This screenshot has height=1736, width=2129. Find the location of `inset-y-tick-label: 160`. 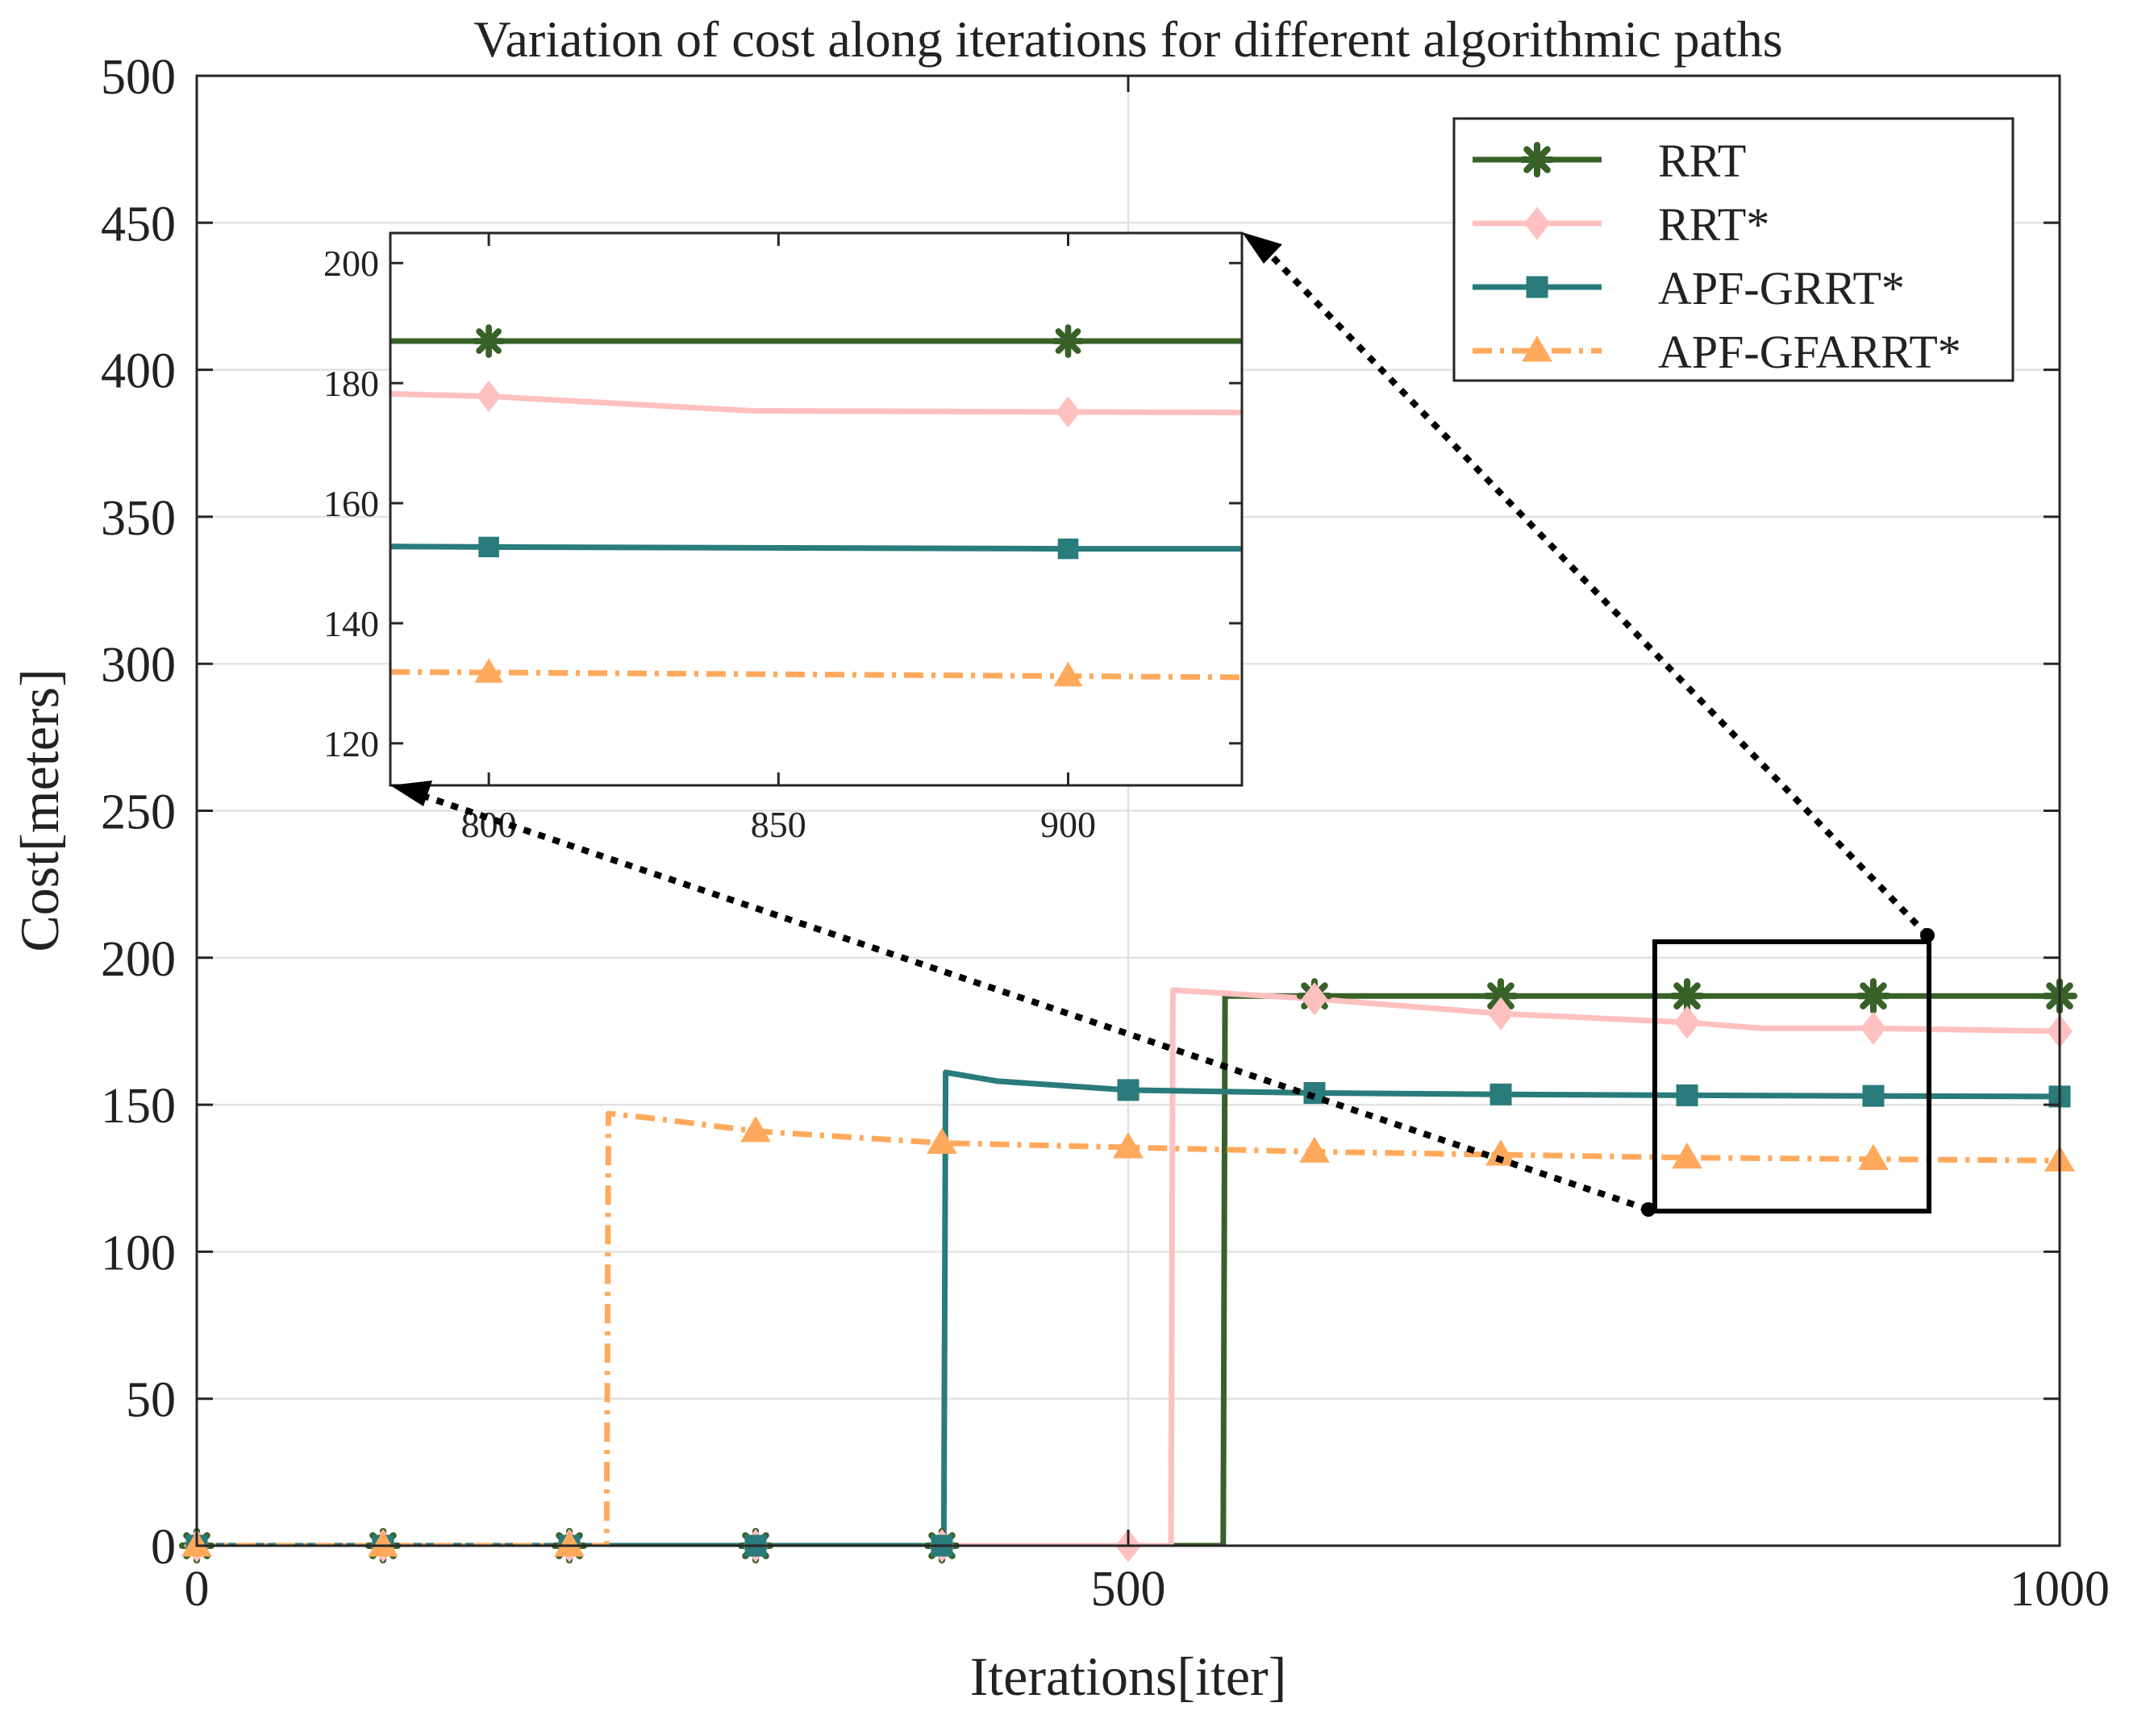

inset-y-tick-label: 160 is located at coordinates (351, 504).